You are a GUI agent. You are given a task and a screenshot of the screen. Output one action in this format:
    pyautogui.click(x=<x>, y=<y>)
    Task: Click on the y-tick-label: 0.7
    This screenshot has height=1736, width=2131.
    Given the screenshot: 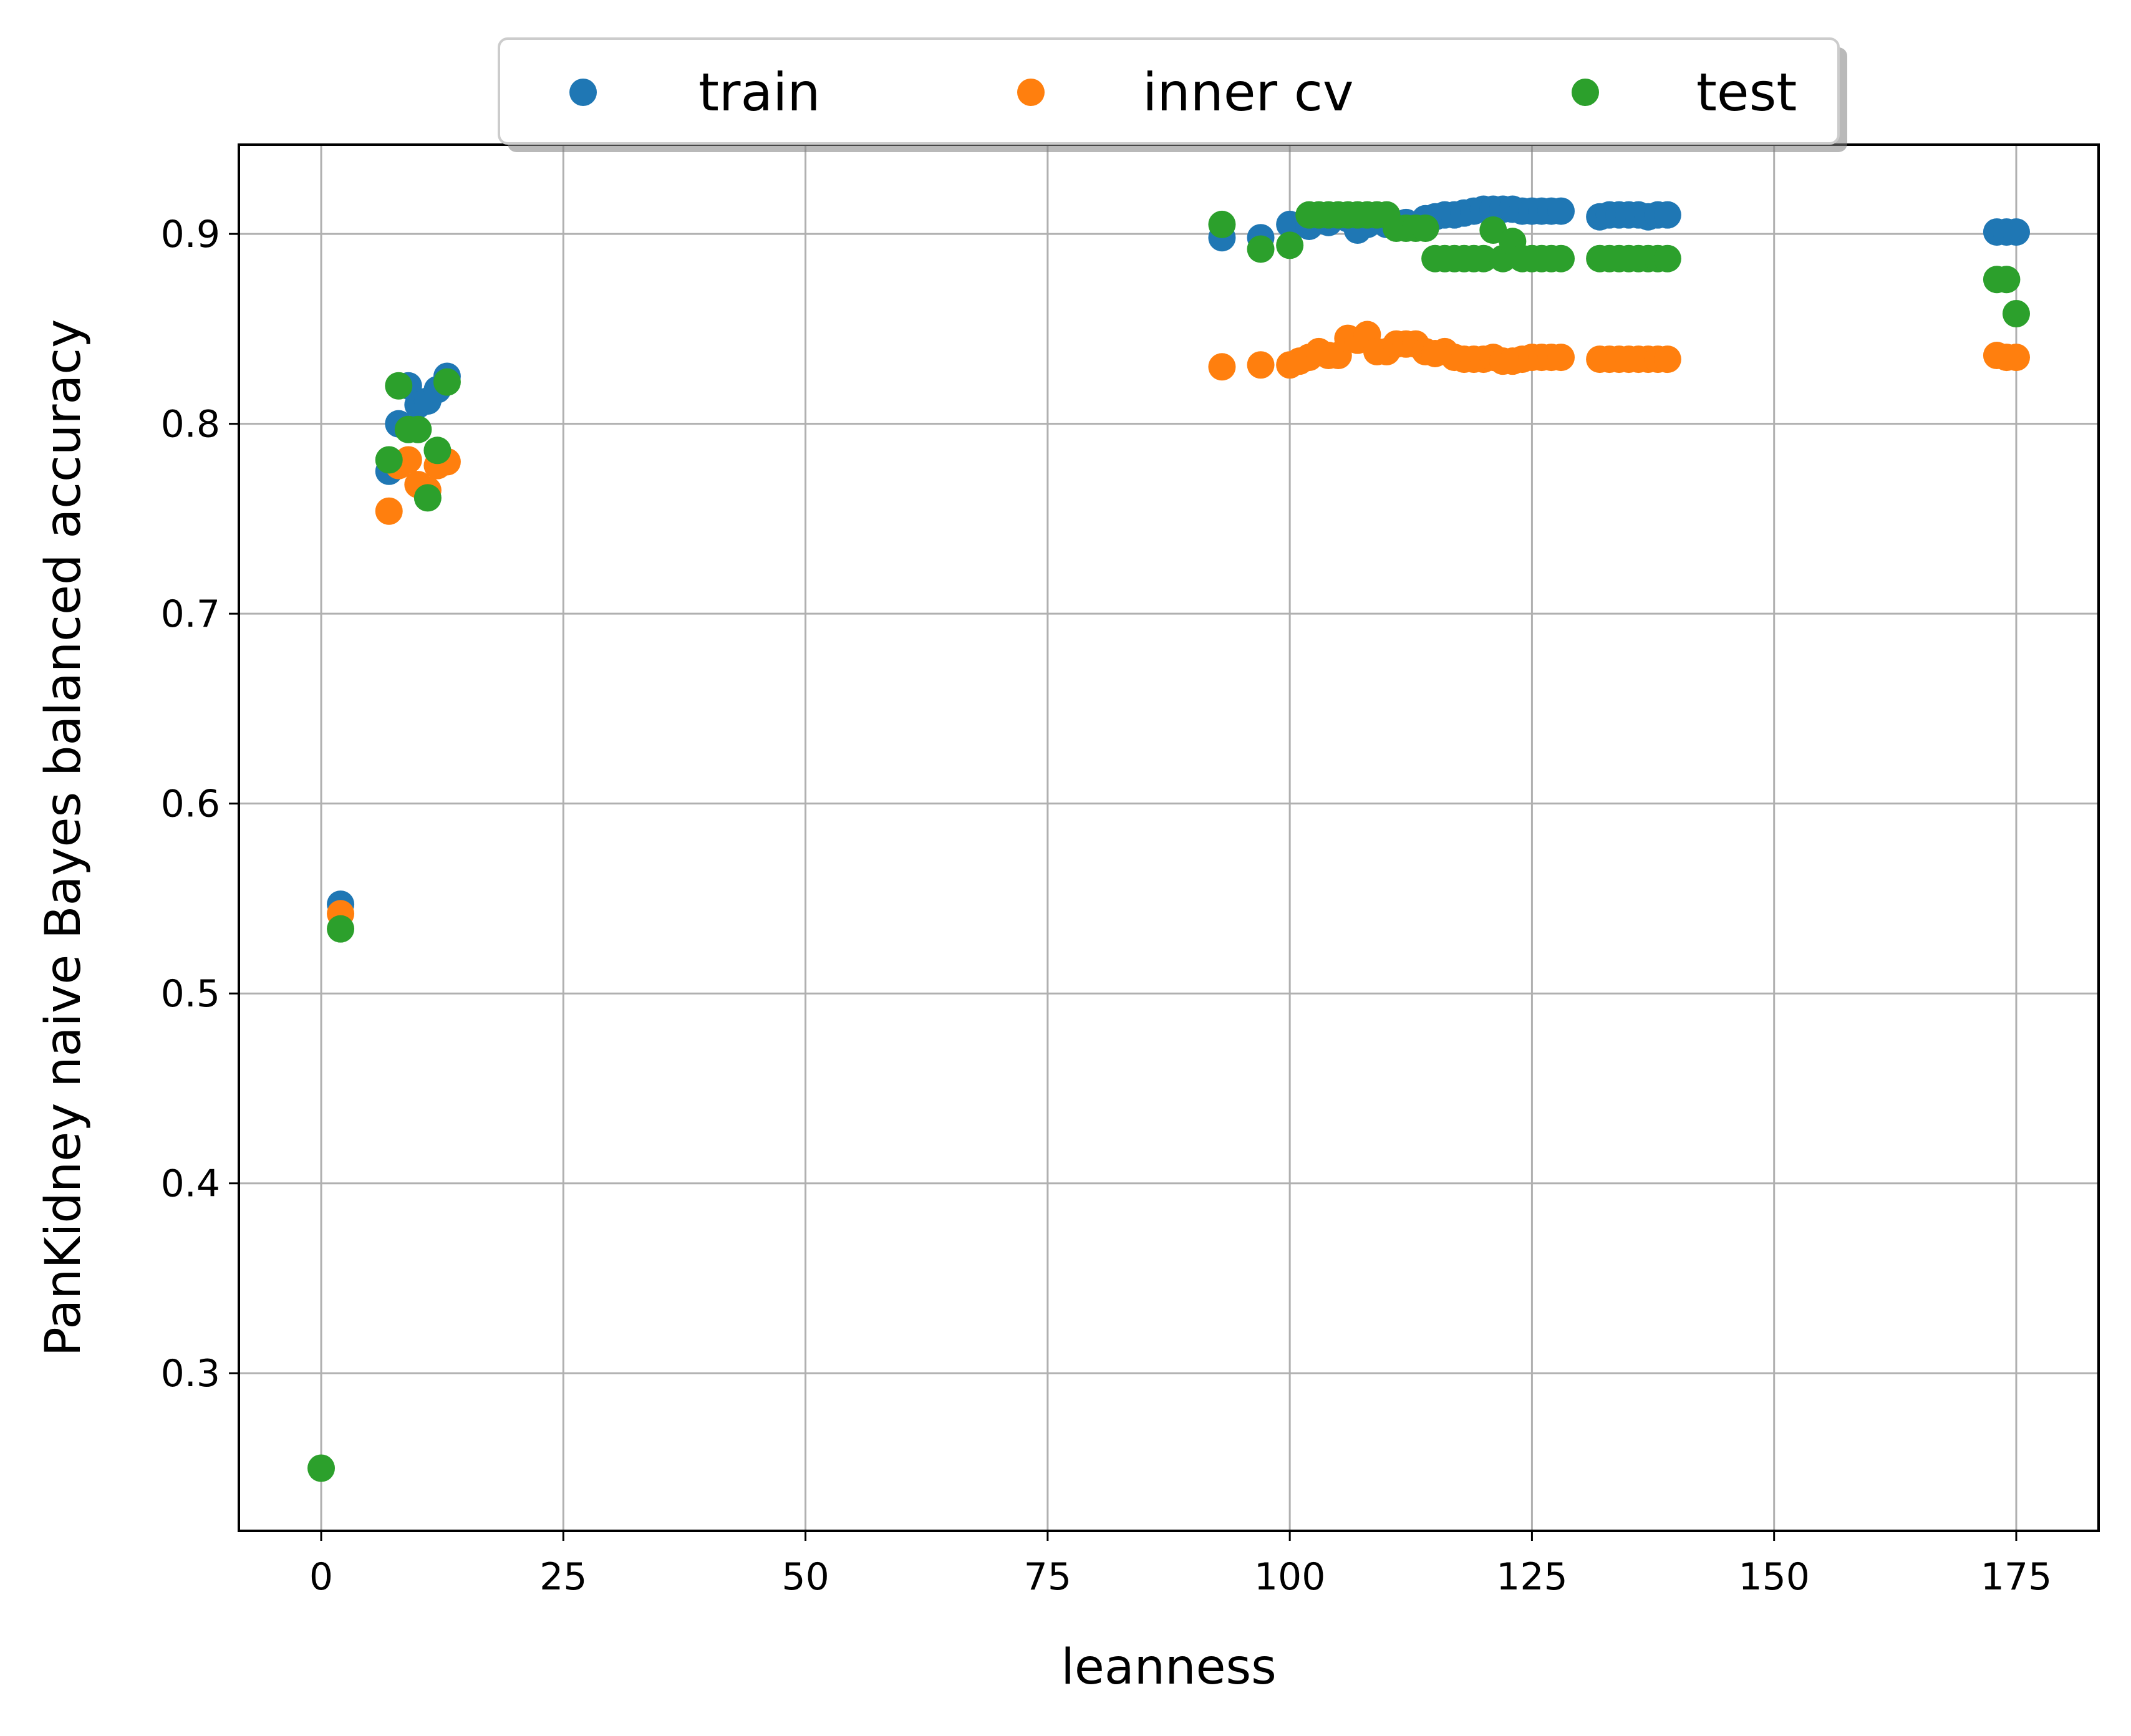 What is the action you would take?
    pyautogui.click(x=190, y=614)
    